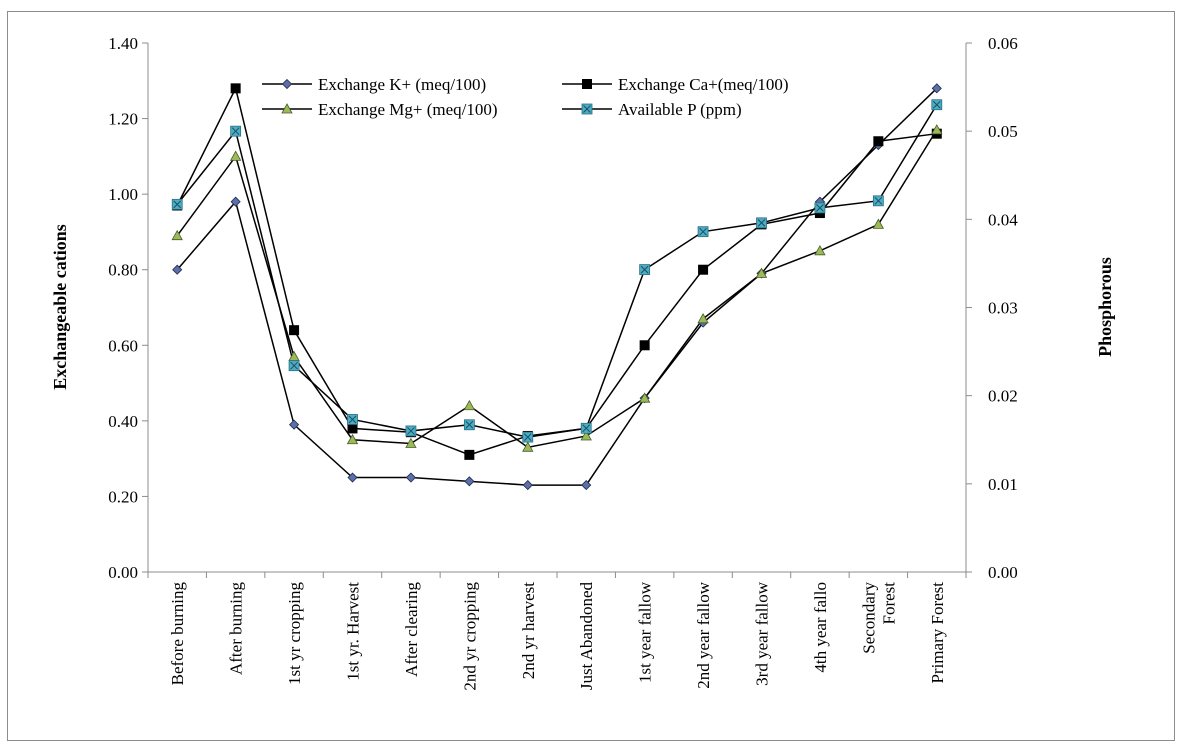 The width and height of the screenshot is (1183, 747). Describe the element at coordinates (1105, 307) in the screenshot. I see `y-axis-right-title: Phosphorous` at that location.